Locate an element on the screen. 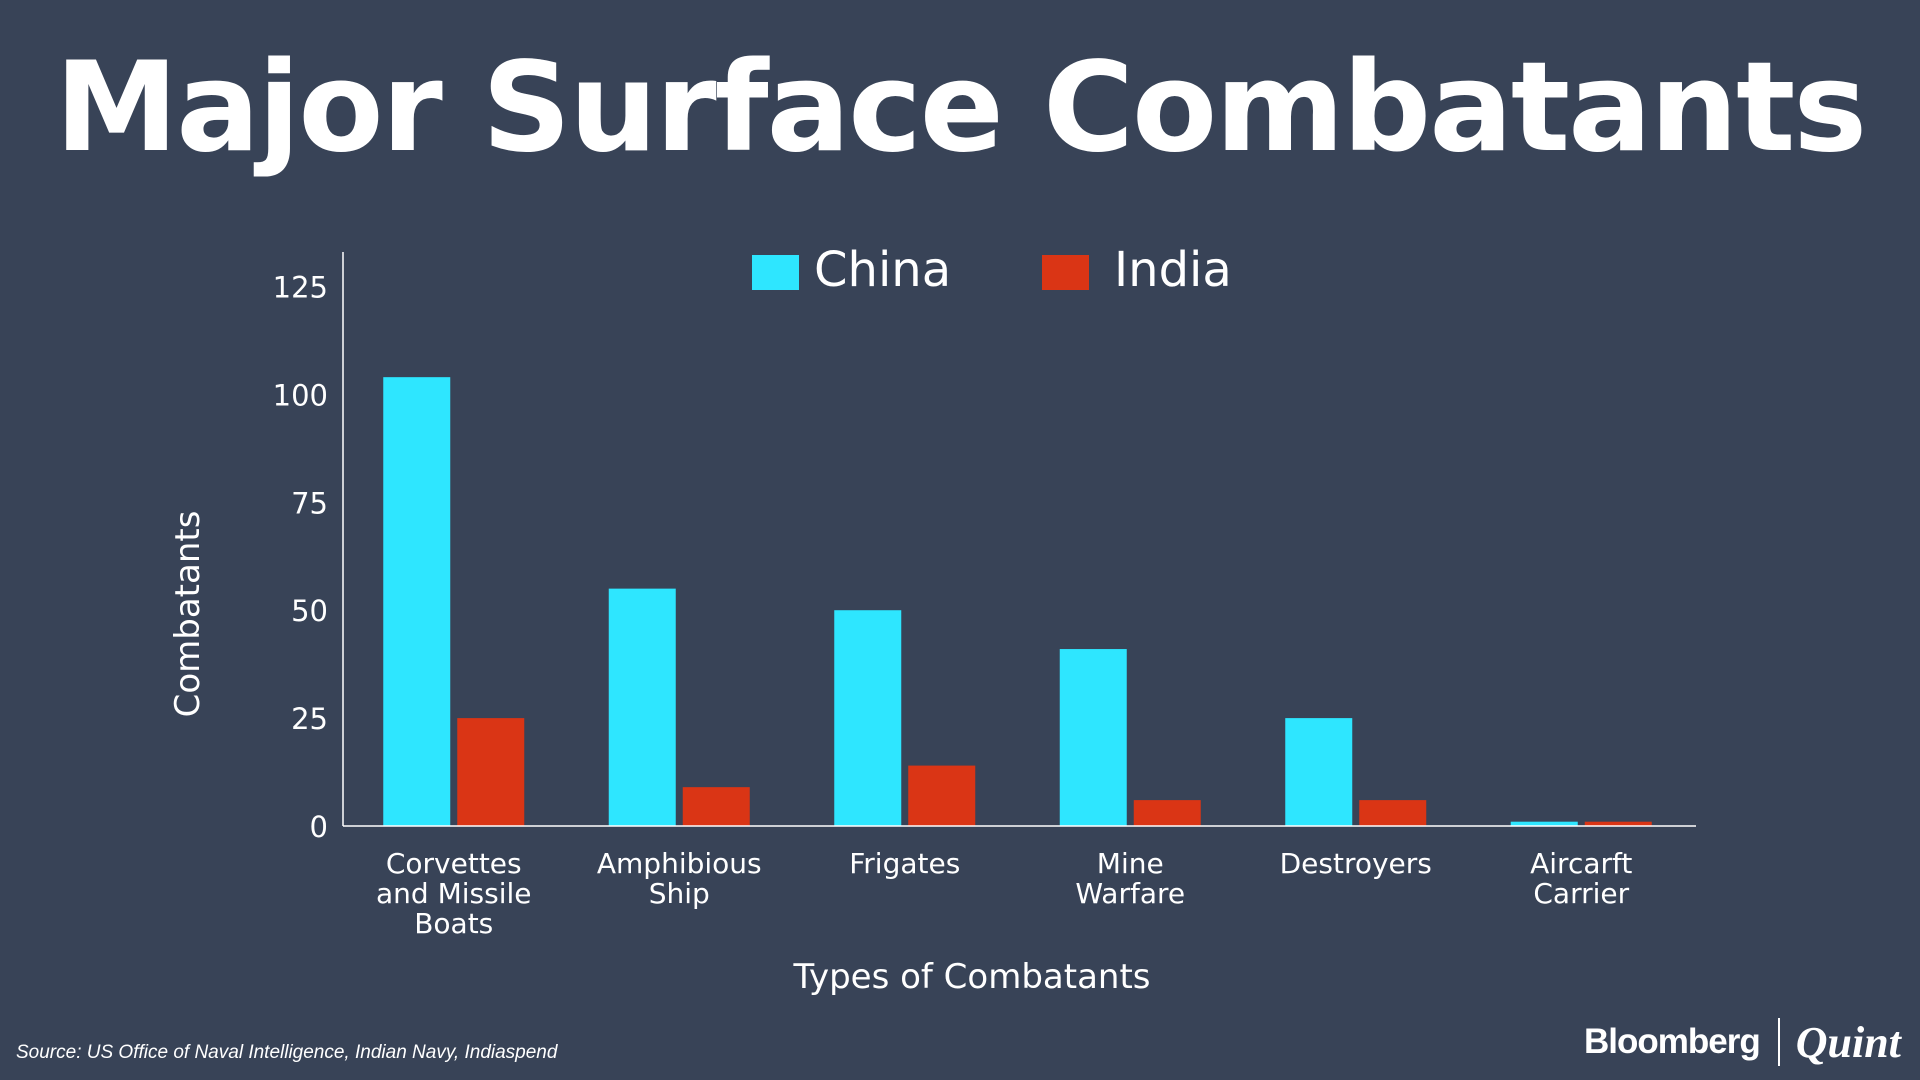 This screenshot has width=1920, height=1080. x-tick-label: Frigates is located at coordinates (904, 863).